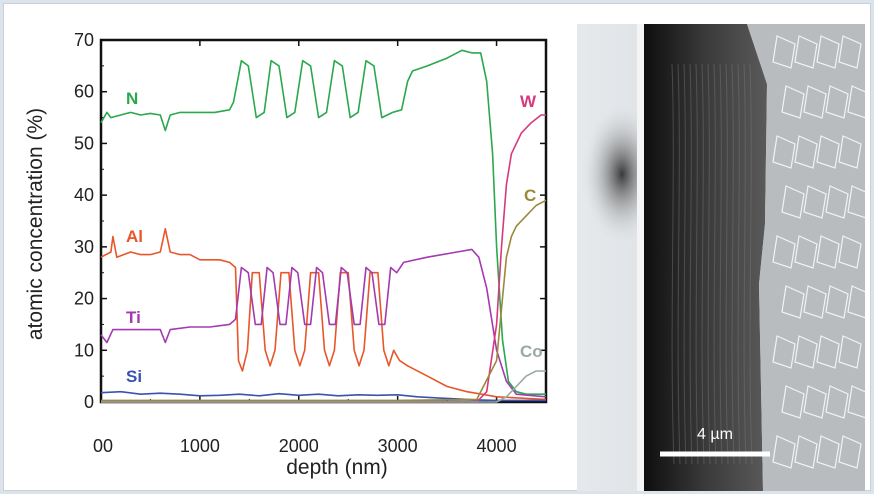 Image resolution: width=874 pixels, height=494 pixels. Describe the element at coordinates (84, 195) in the screenshot. I see `y-tick-label: 40` at that location.